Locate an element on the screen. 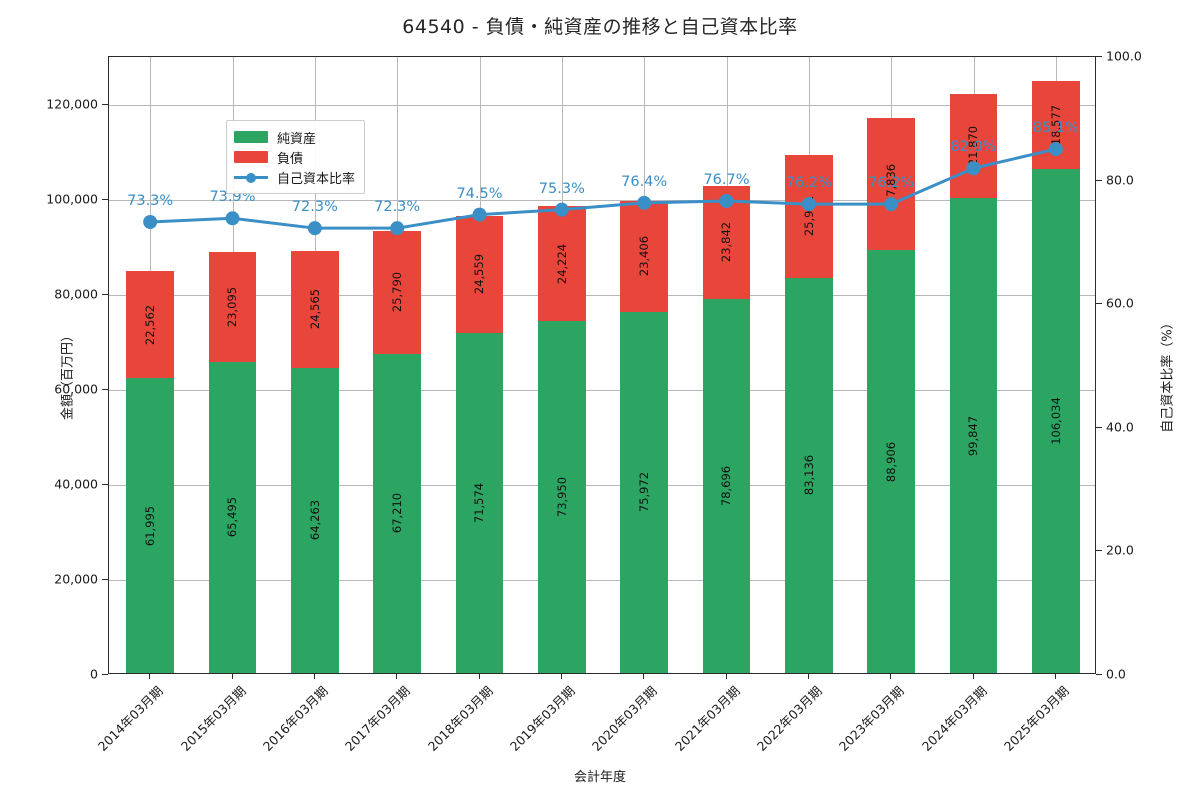  bar-segment-equity: 99,847 is located at coordinates (973, 435).